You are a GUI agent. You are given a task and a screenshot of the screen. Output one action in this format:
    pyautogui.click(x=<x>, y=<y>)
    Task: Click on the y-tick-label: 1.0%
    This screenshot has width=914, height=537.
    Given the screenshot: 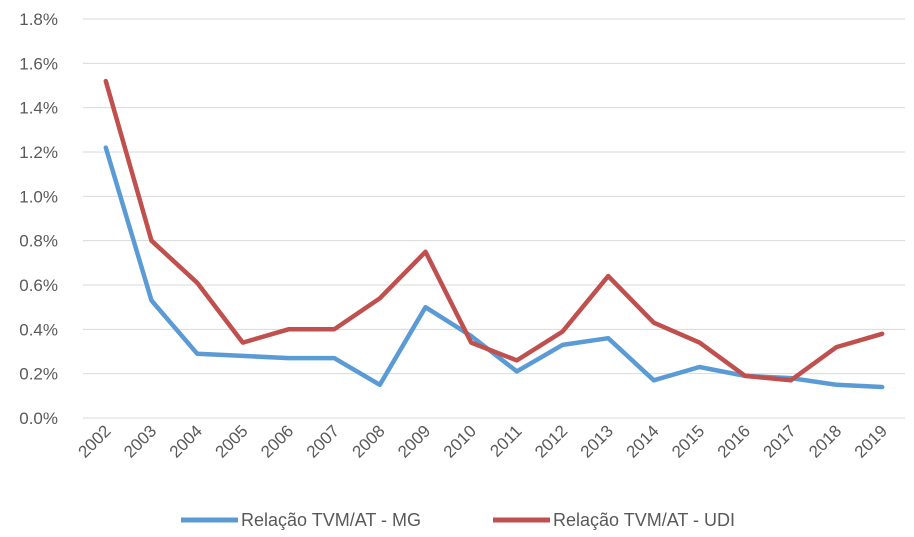 What is the action you would take?
    pyautogui.click(x=38, y=196)
    